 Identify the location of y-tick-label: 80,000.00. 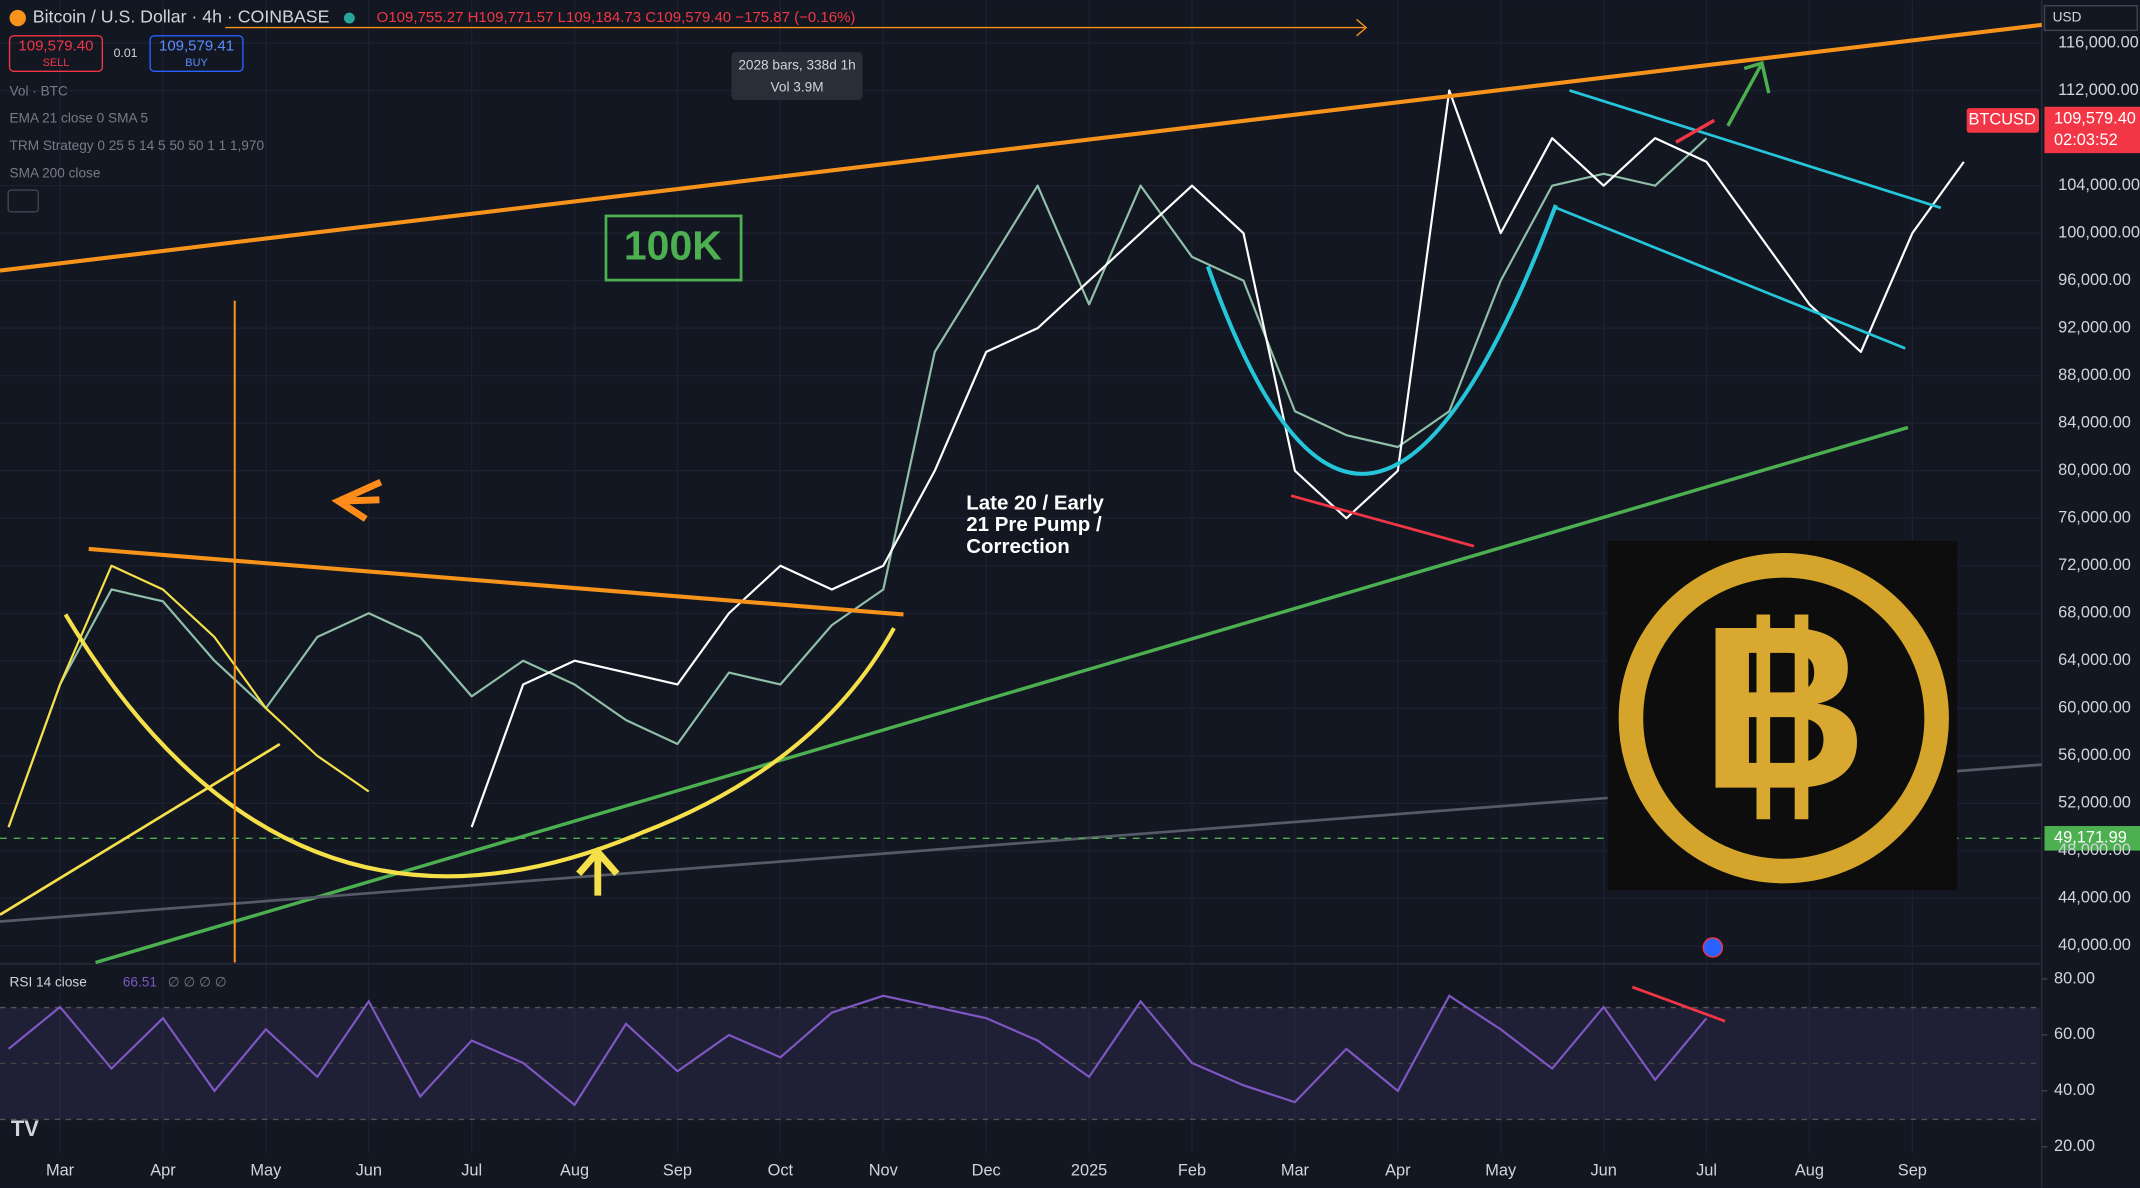
(2094, 470).